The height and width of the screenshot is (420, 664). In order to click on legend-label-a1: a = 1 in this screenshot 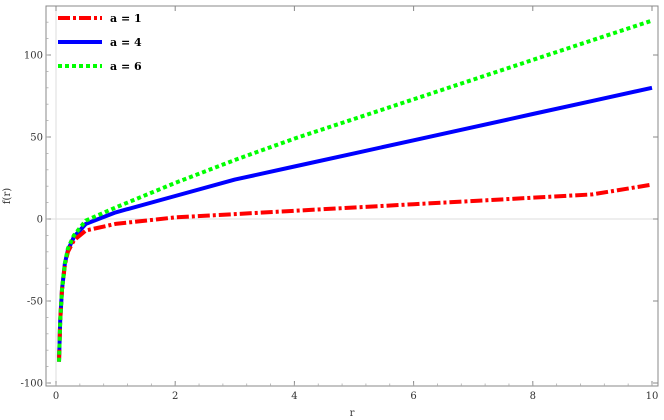, I will do `click(126, 18)`.